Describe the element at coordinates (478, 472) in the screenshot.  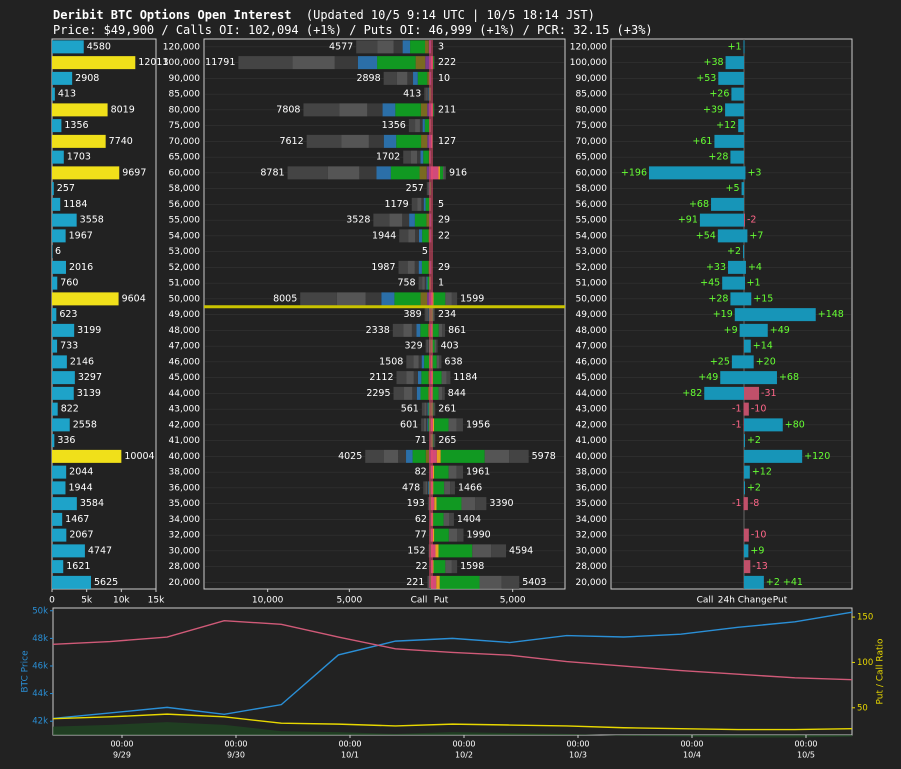
I see `put-oi-label: 1961` at that location.